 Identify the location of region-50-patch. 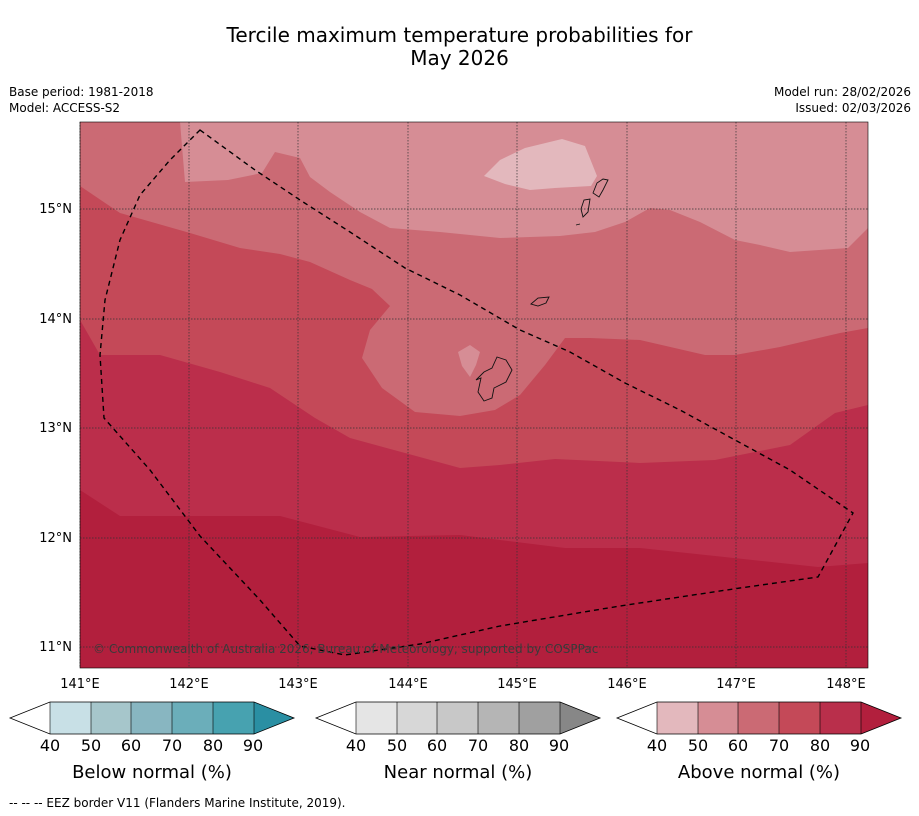
(469, 361).